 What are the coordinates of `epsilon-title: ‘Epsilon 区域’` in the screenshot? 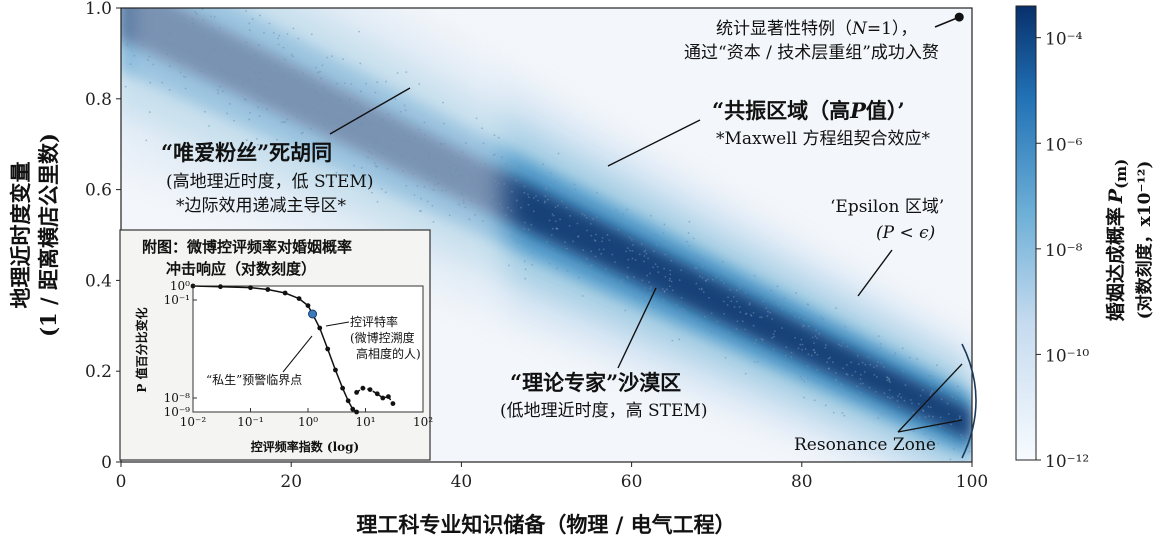 It's located at (887, 207).